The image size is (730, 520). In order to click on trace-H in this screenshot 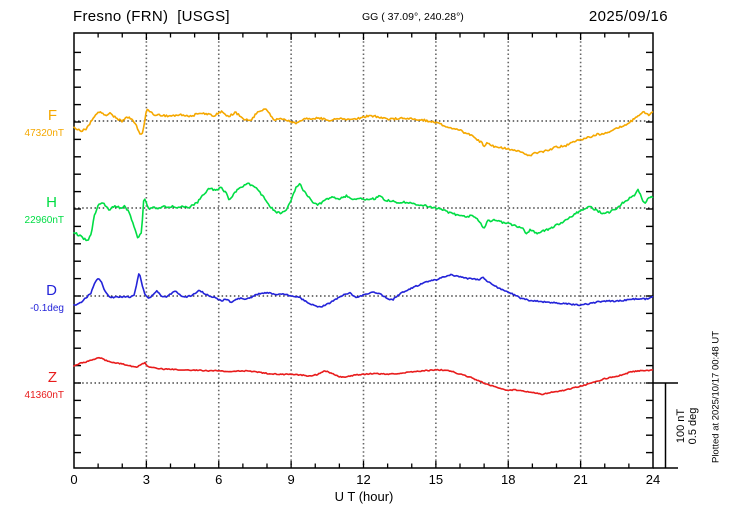, I will do `click(363, 212)`.